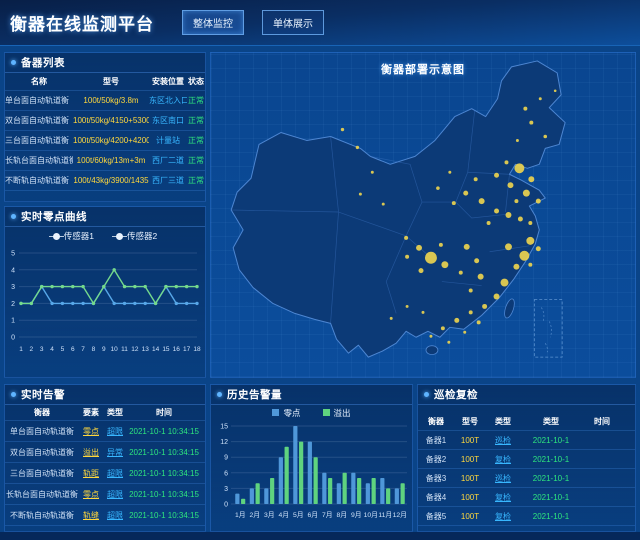  What do you see at coordinates (54, 217) in the screenshot?
I see `panel-title: 实时零点曲线` at bounding box center [54, 217].